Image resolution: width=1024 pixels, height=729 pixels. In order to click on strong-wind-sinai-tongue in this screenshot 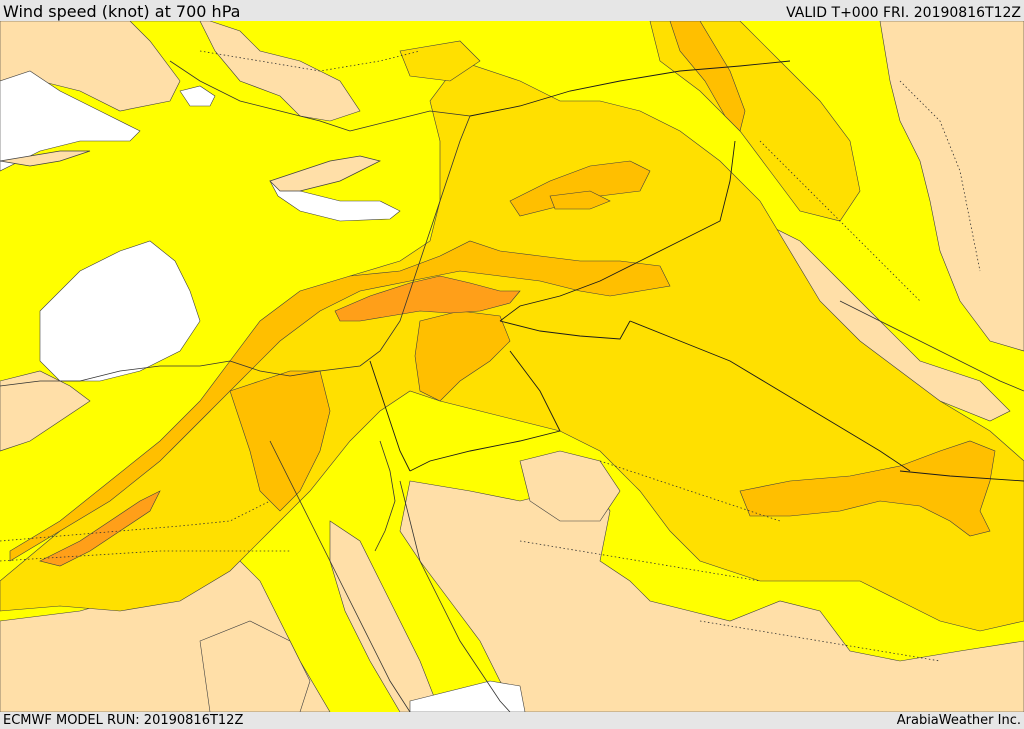, I will do `click(280, 441)`.